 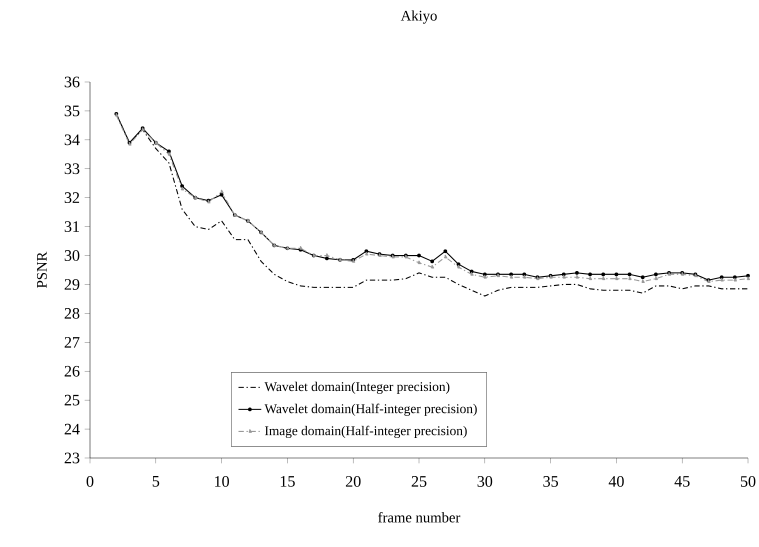 What do you see at coordinates (72, 82) in the screenshot?
I see `y-tick-label: 36` at bounding box center [72, 82].